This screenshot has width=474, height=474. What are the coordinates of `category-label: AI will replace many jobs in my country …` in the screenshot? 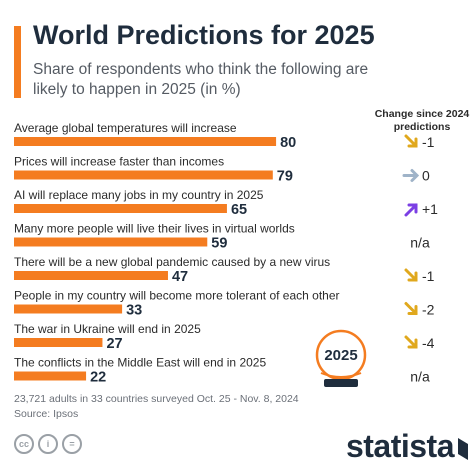 It's located at (139, 195).